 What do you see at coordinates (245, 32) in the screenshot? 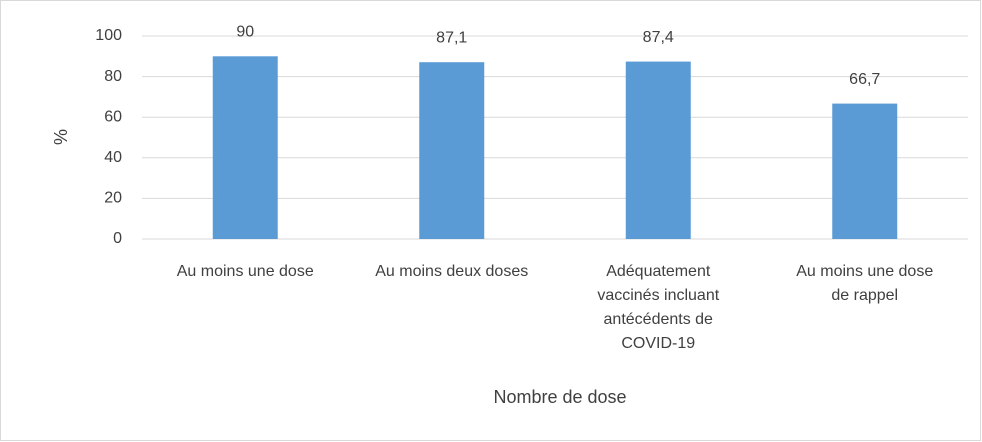
I see `data-label: 90` at bounding box center [245, 32].